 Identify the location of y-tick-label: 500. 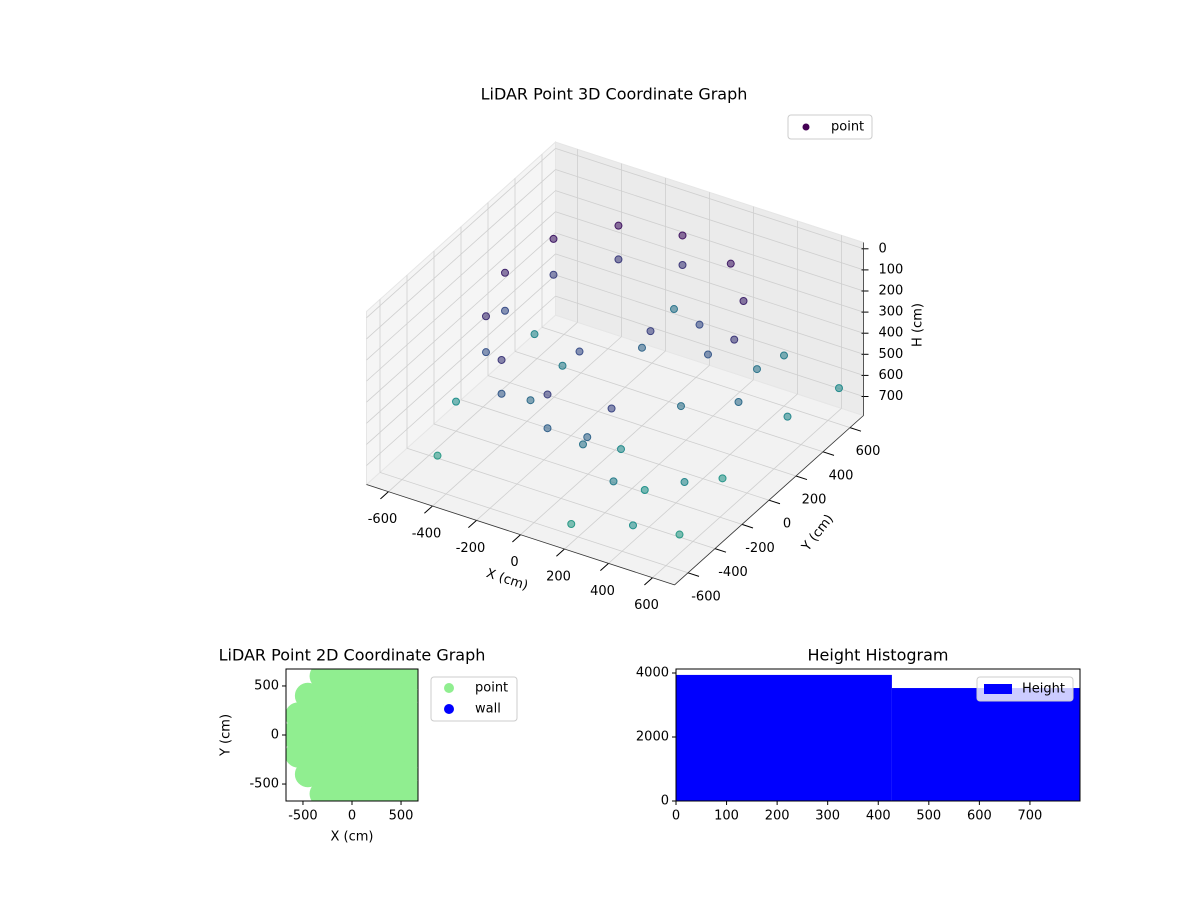
(266, 685).